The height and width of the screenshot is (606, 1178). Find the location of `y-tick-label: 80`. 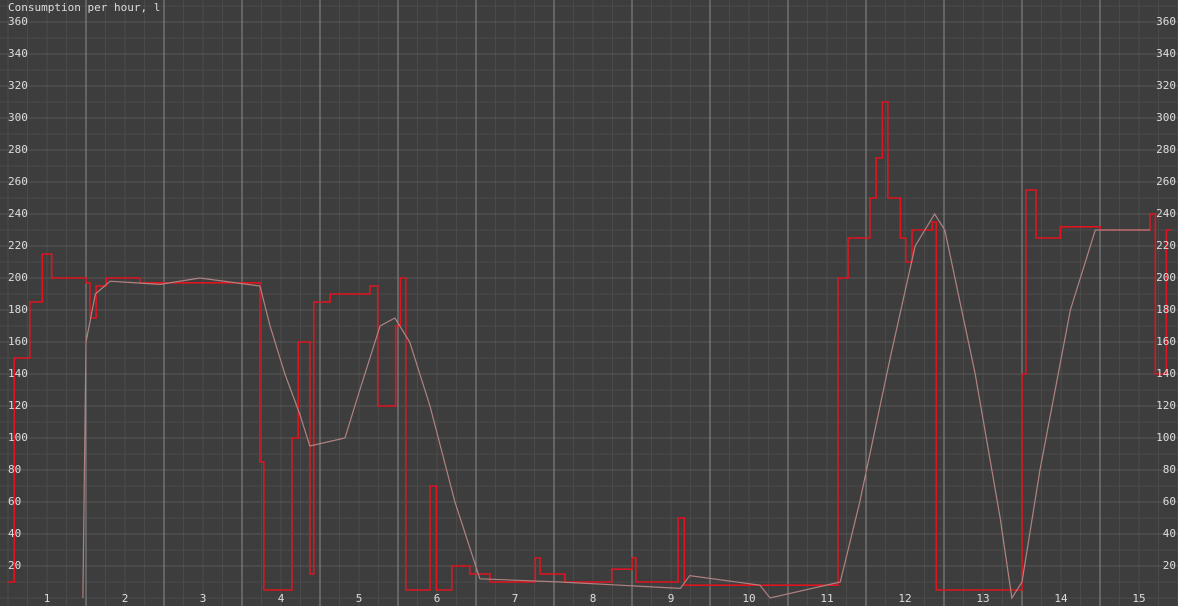

y-tick-label: 80 is located at coordinates (14, 469).